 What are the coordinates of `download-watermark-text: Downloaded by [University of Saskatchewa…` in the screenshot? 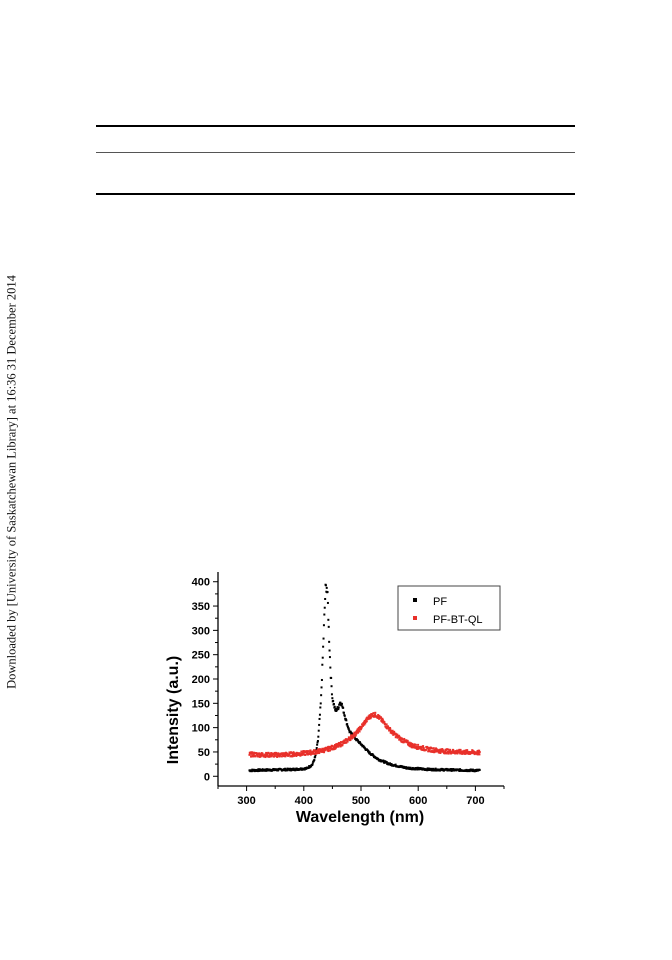 It's located at (11, 482).